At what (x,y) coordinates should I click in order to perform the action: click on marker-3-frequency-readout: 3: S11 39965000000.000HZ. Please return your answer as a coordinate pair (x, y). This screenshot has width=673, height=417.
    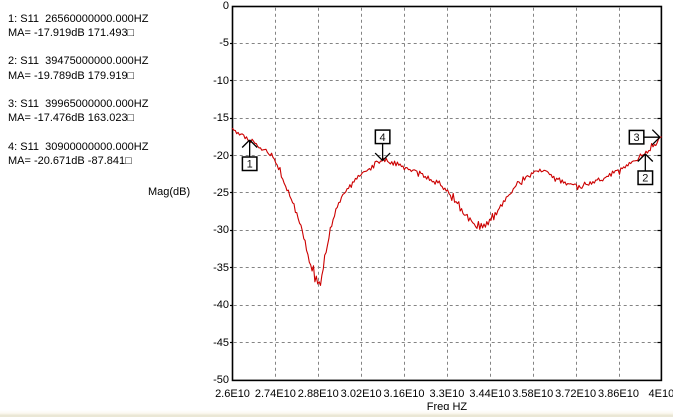
    Looking at the image, I should click on (78, 104).